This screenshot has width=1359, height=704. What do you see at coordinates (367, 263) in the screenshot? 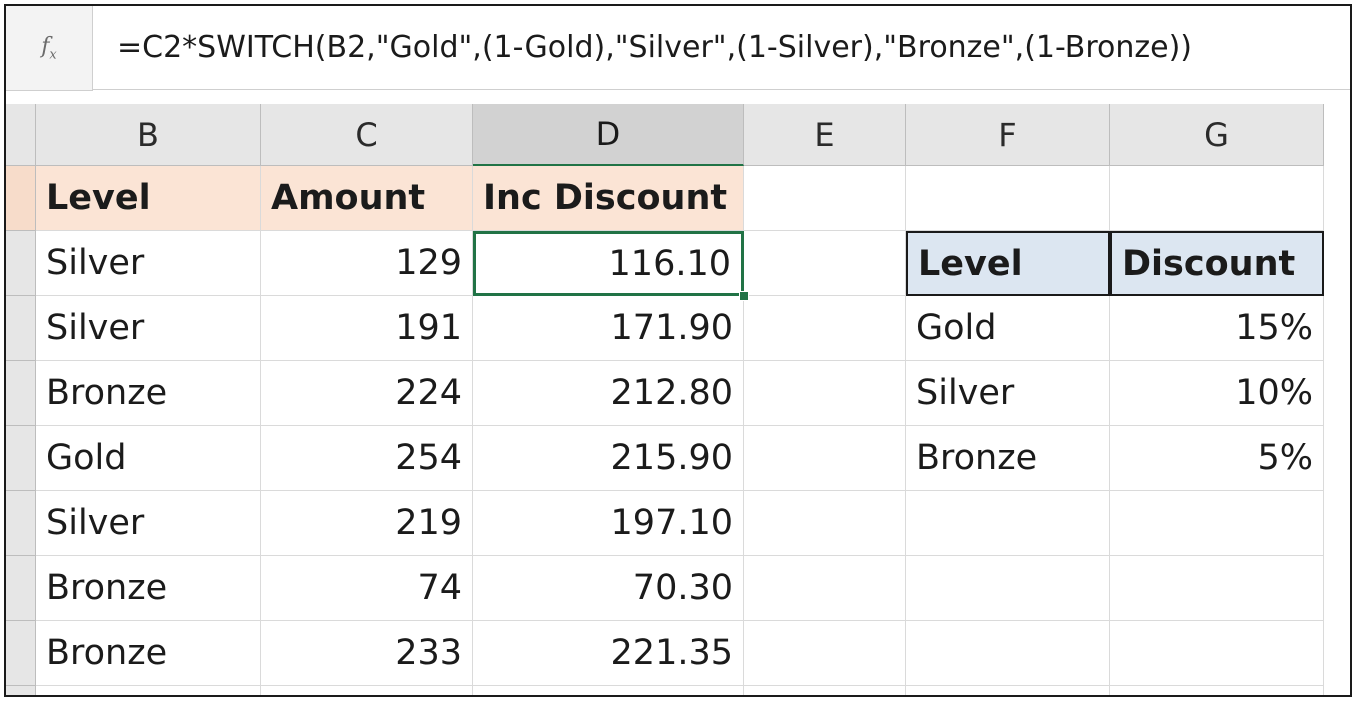
I see `amount-cell: 129` at bounding box center [367, 263].